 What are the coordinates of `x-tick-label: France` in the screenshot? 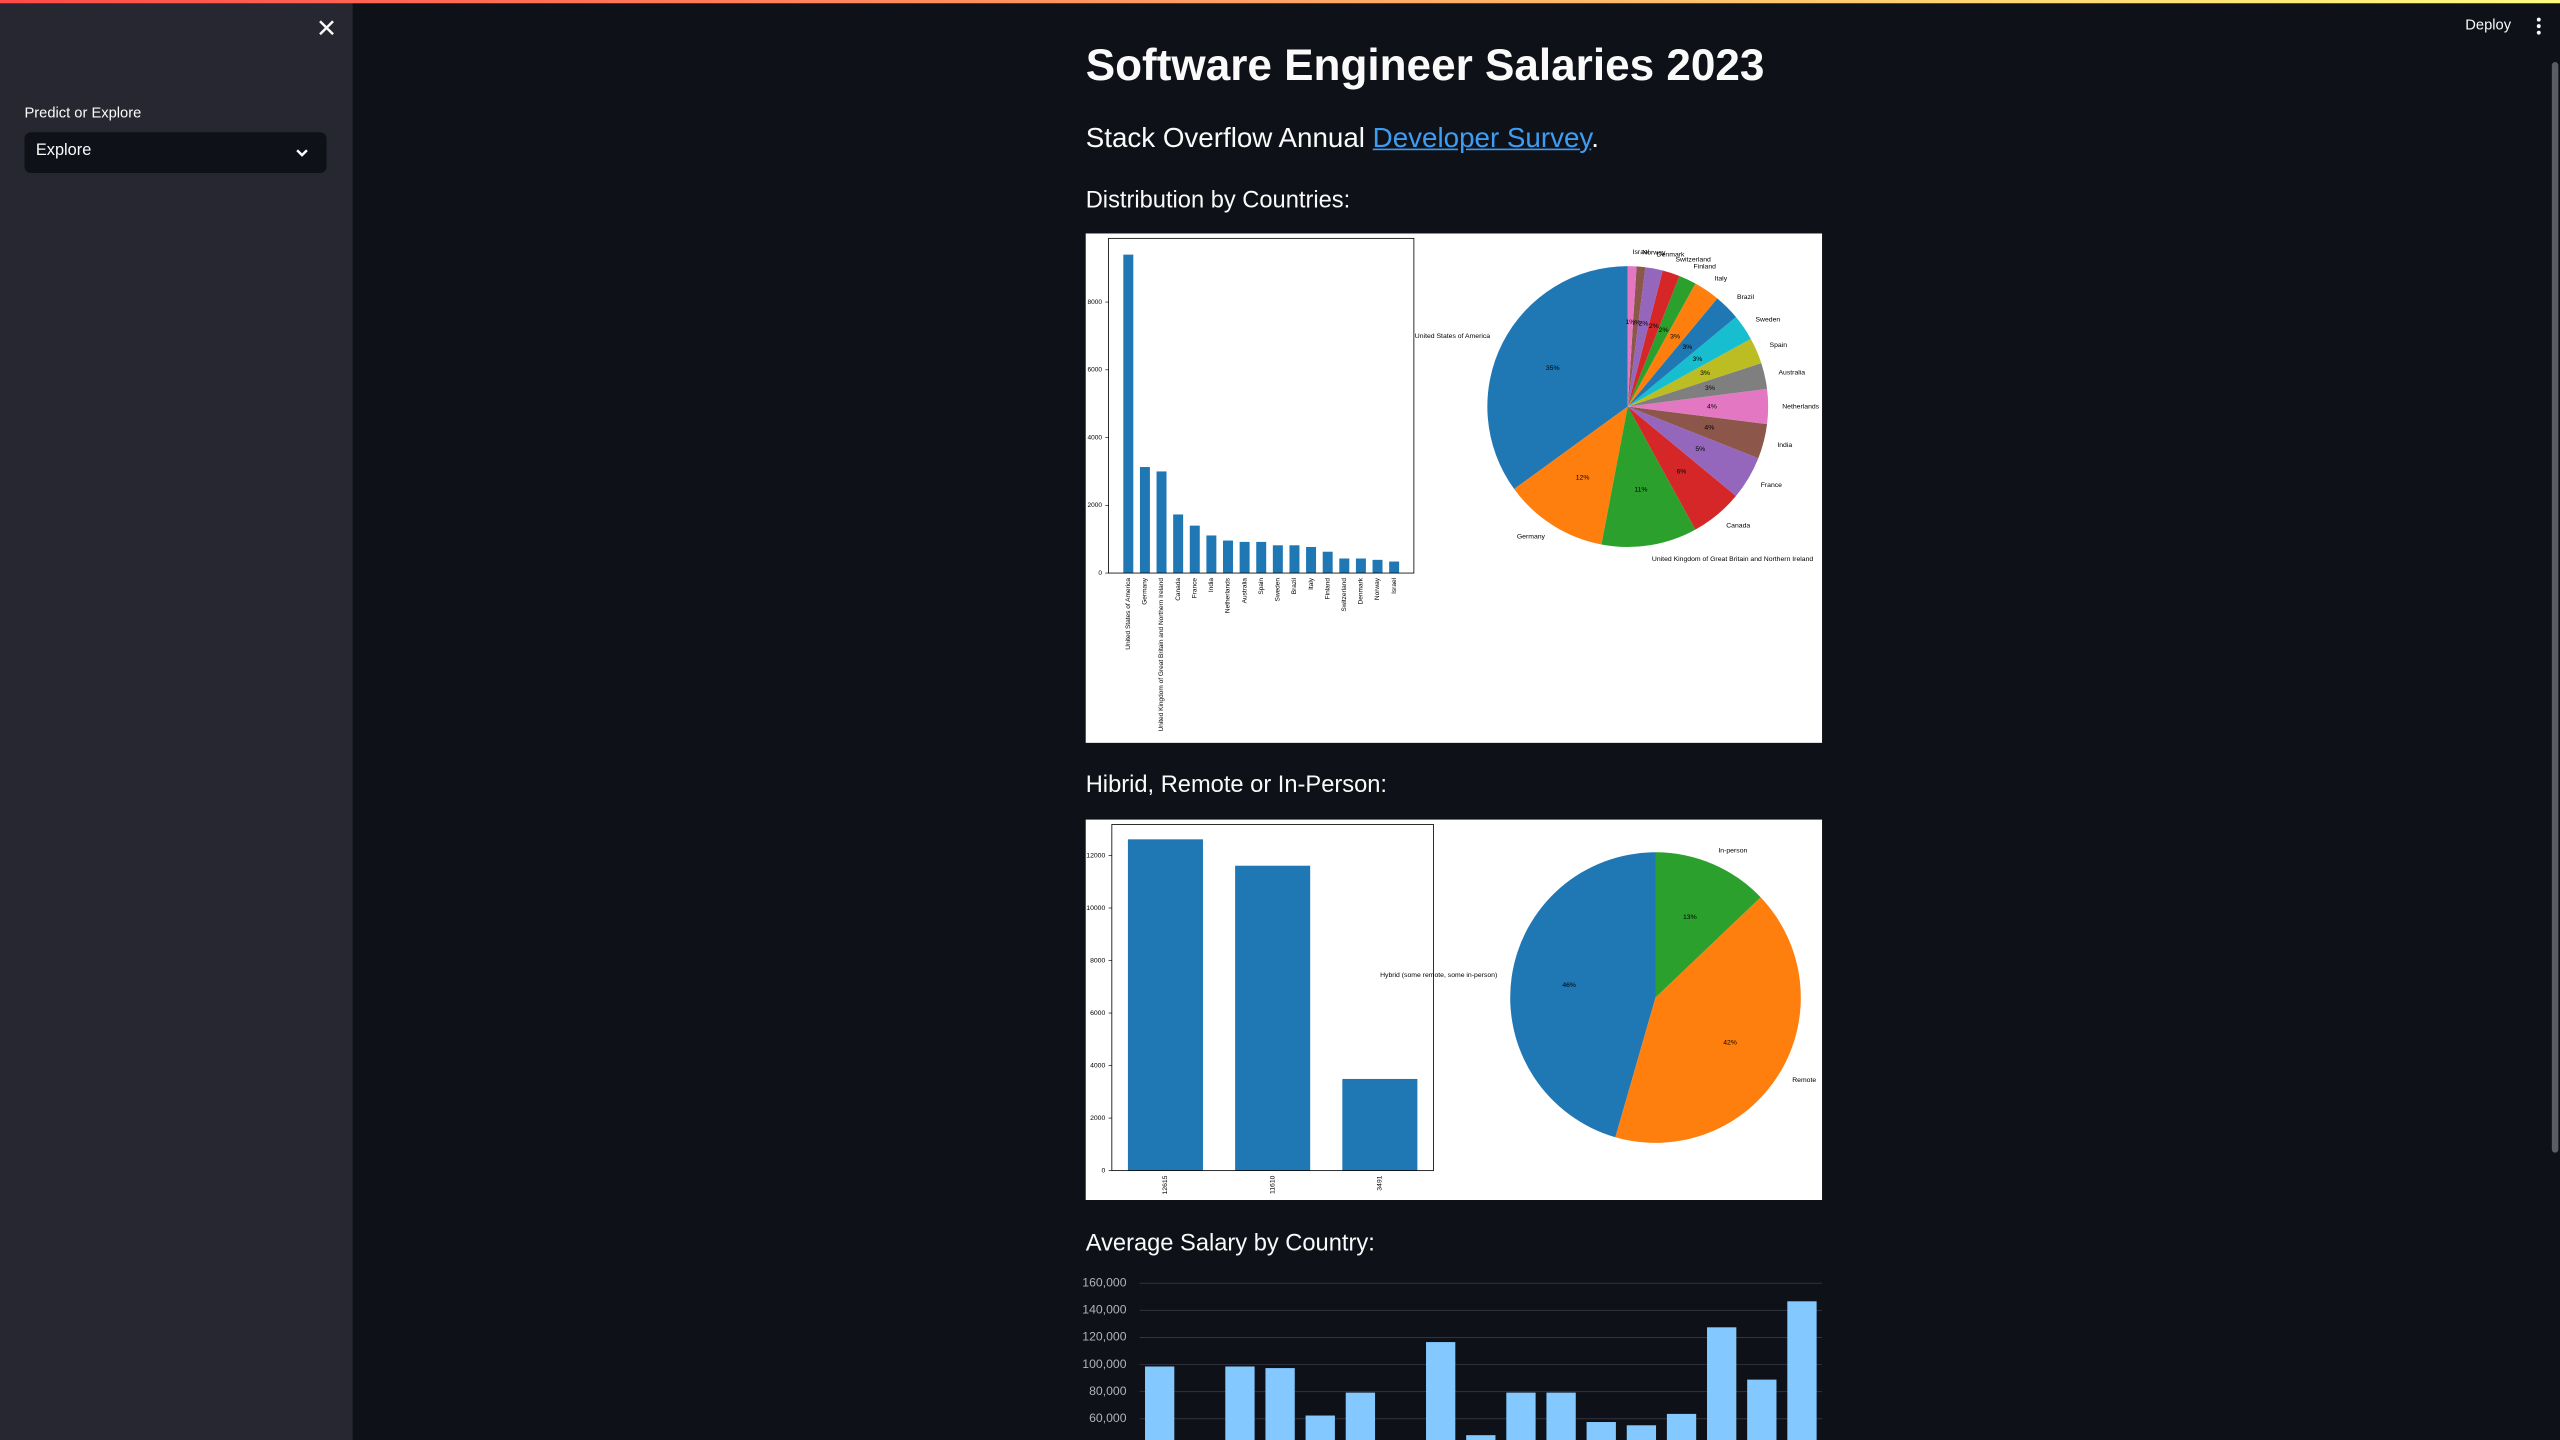 It's located at (1194, 588).